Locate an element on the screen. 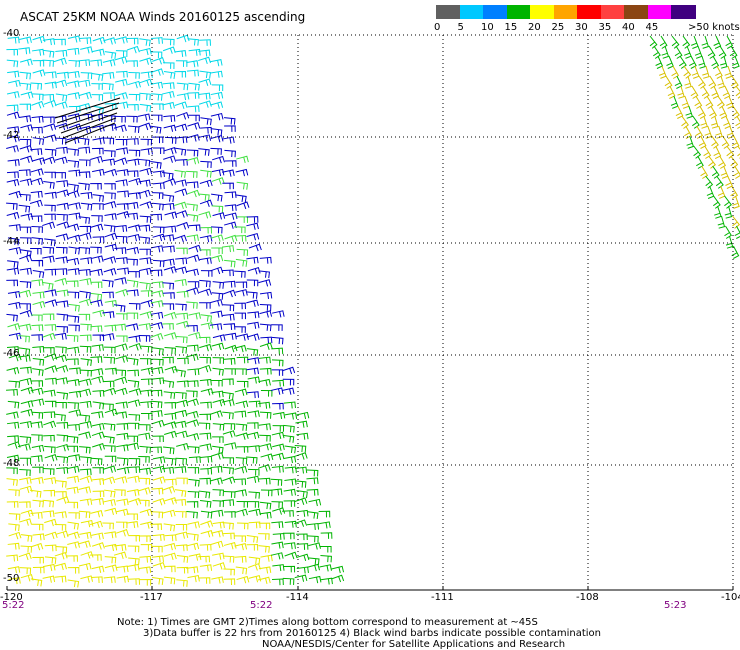 This screenshot has width=740, height=650. legend-label: 0 is located at coordinates (437, 27).